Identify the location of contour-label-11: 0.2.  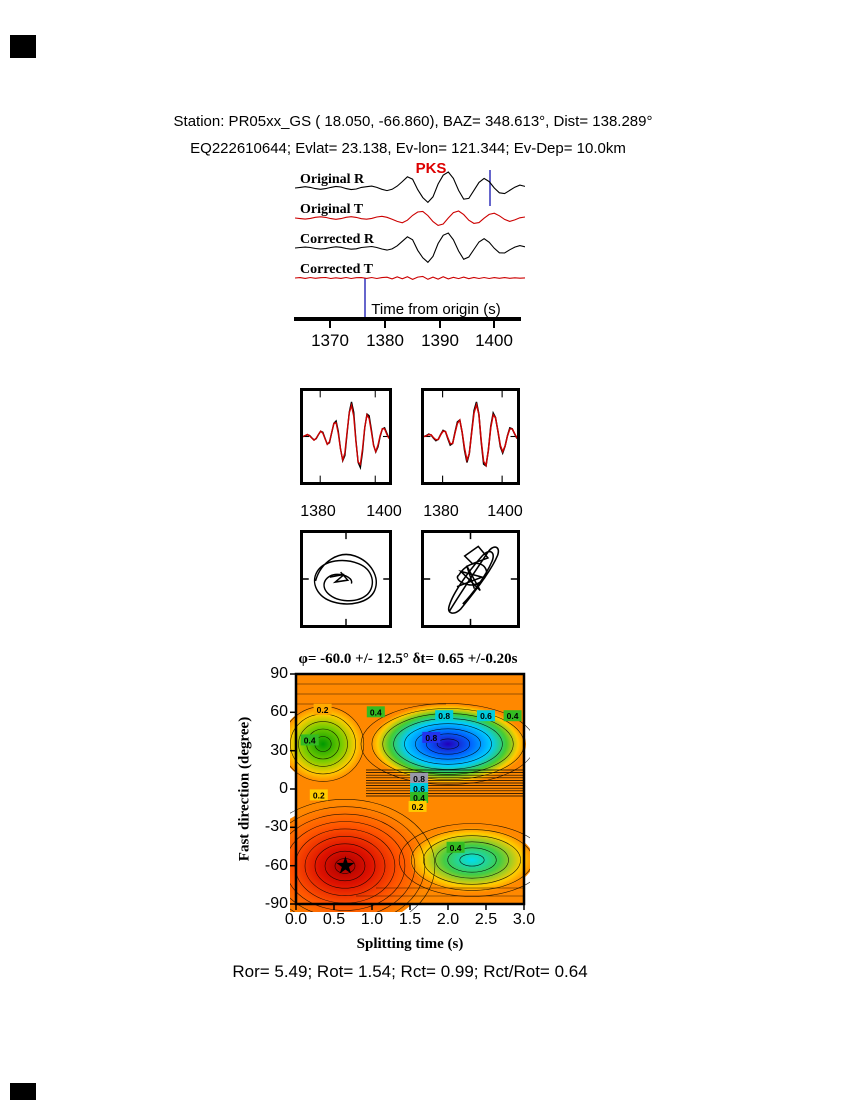
(319, 795).